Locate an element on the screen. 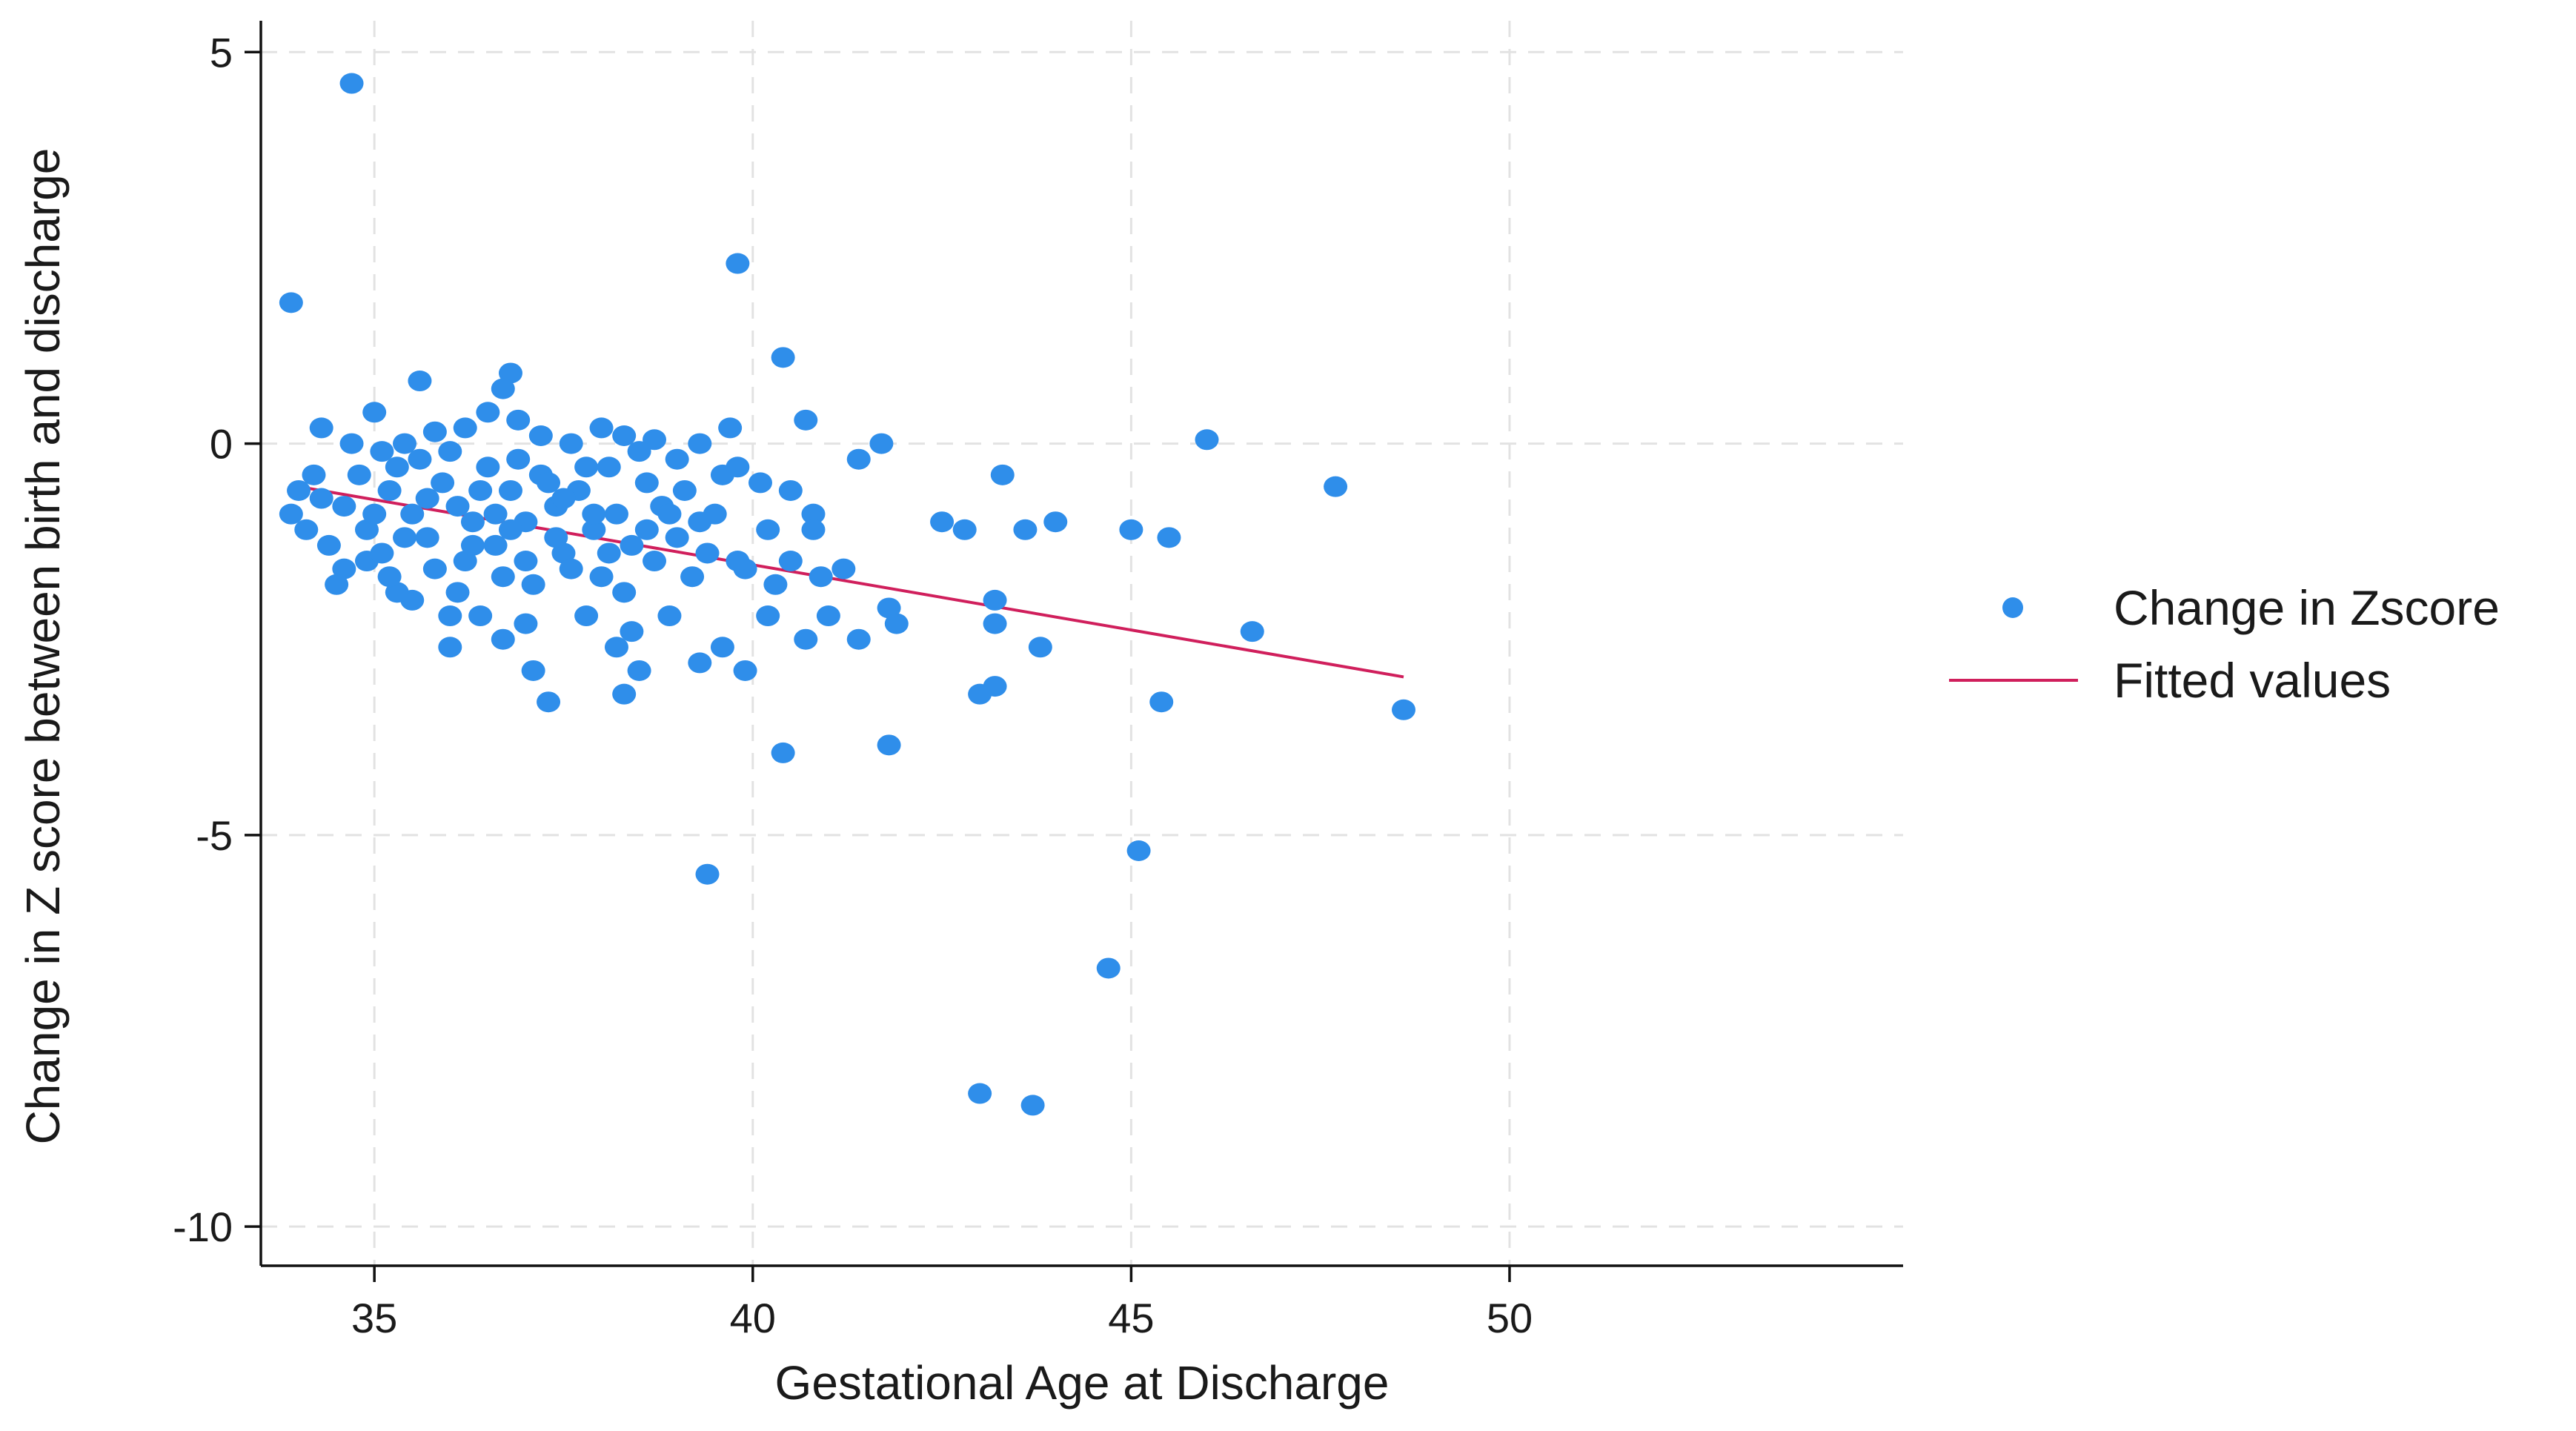 This screenshot has height=1431, width=2576. x-tick-label-50: 50 is located at coordinates (1510, 1318).